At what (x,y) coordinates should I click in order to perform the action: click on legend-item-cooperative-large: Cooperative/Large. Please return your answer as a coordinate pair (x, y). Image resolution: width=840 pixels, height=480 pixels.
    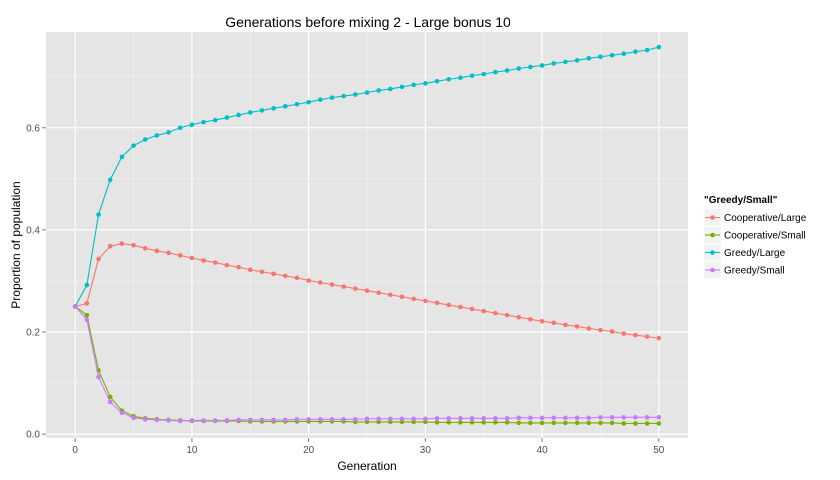
    Looking at the image, I should click on (755, 217).